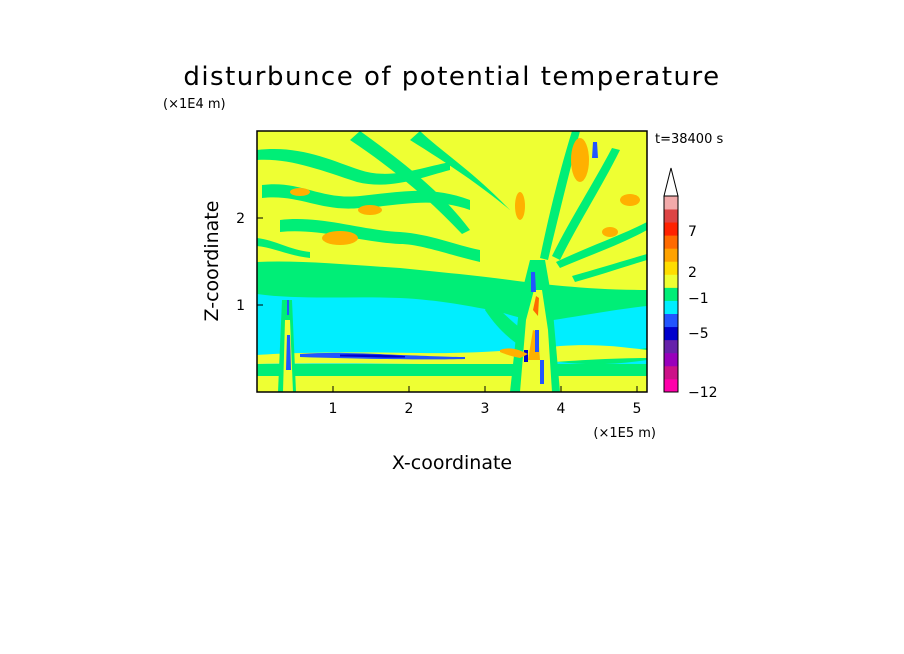  What do you see at coordinates (692, 232) in the screenshot?
I see `colorbar-label: 7` at bounding box center [692, 232].